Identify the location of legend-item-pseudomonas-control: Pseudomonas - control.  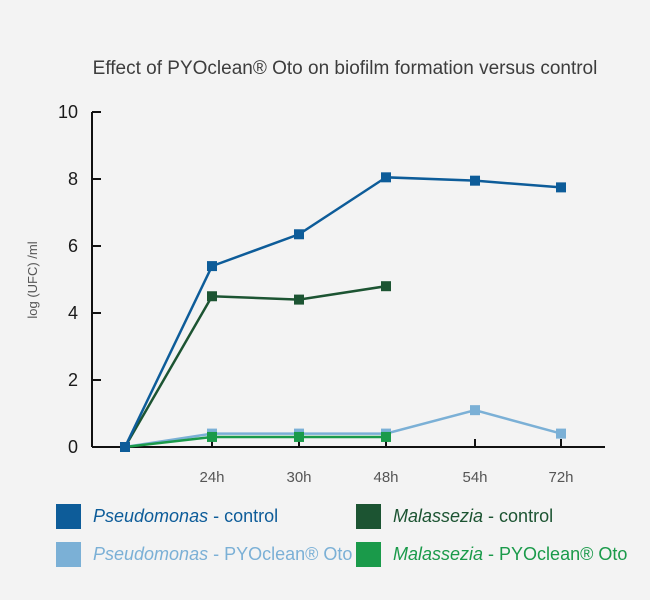
(167, 516).